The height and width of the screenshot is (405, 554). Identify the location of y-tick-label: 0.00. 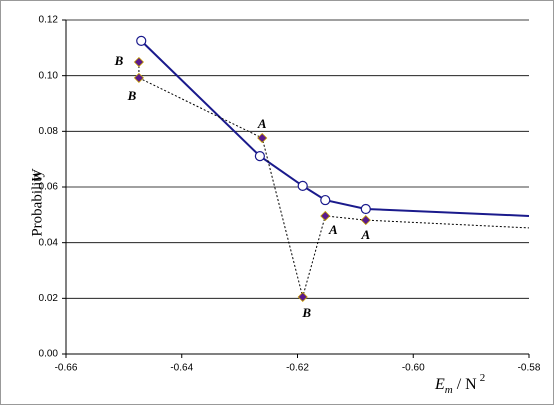
(49, 354).